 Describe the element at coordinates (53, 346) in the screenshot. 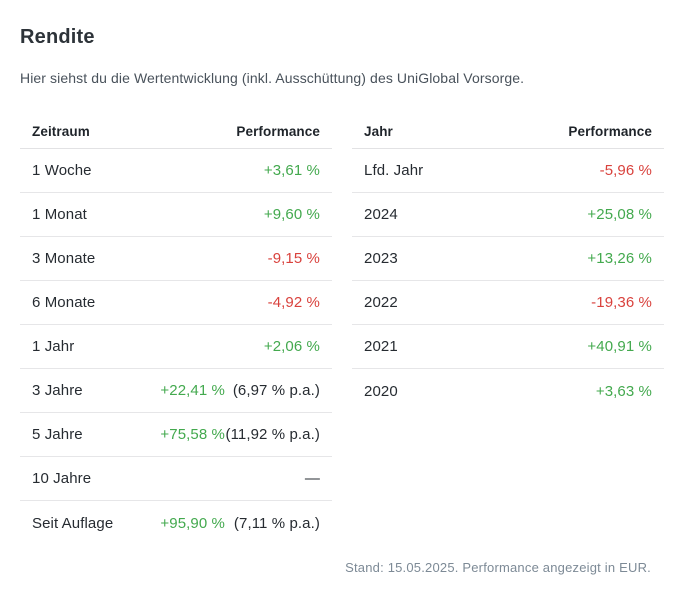

I see `row-label: 1 Jahr` at that location.